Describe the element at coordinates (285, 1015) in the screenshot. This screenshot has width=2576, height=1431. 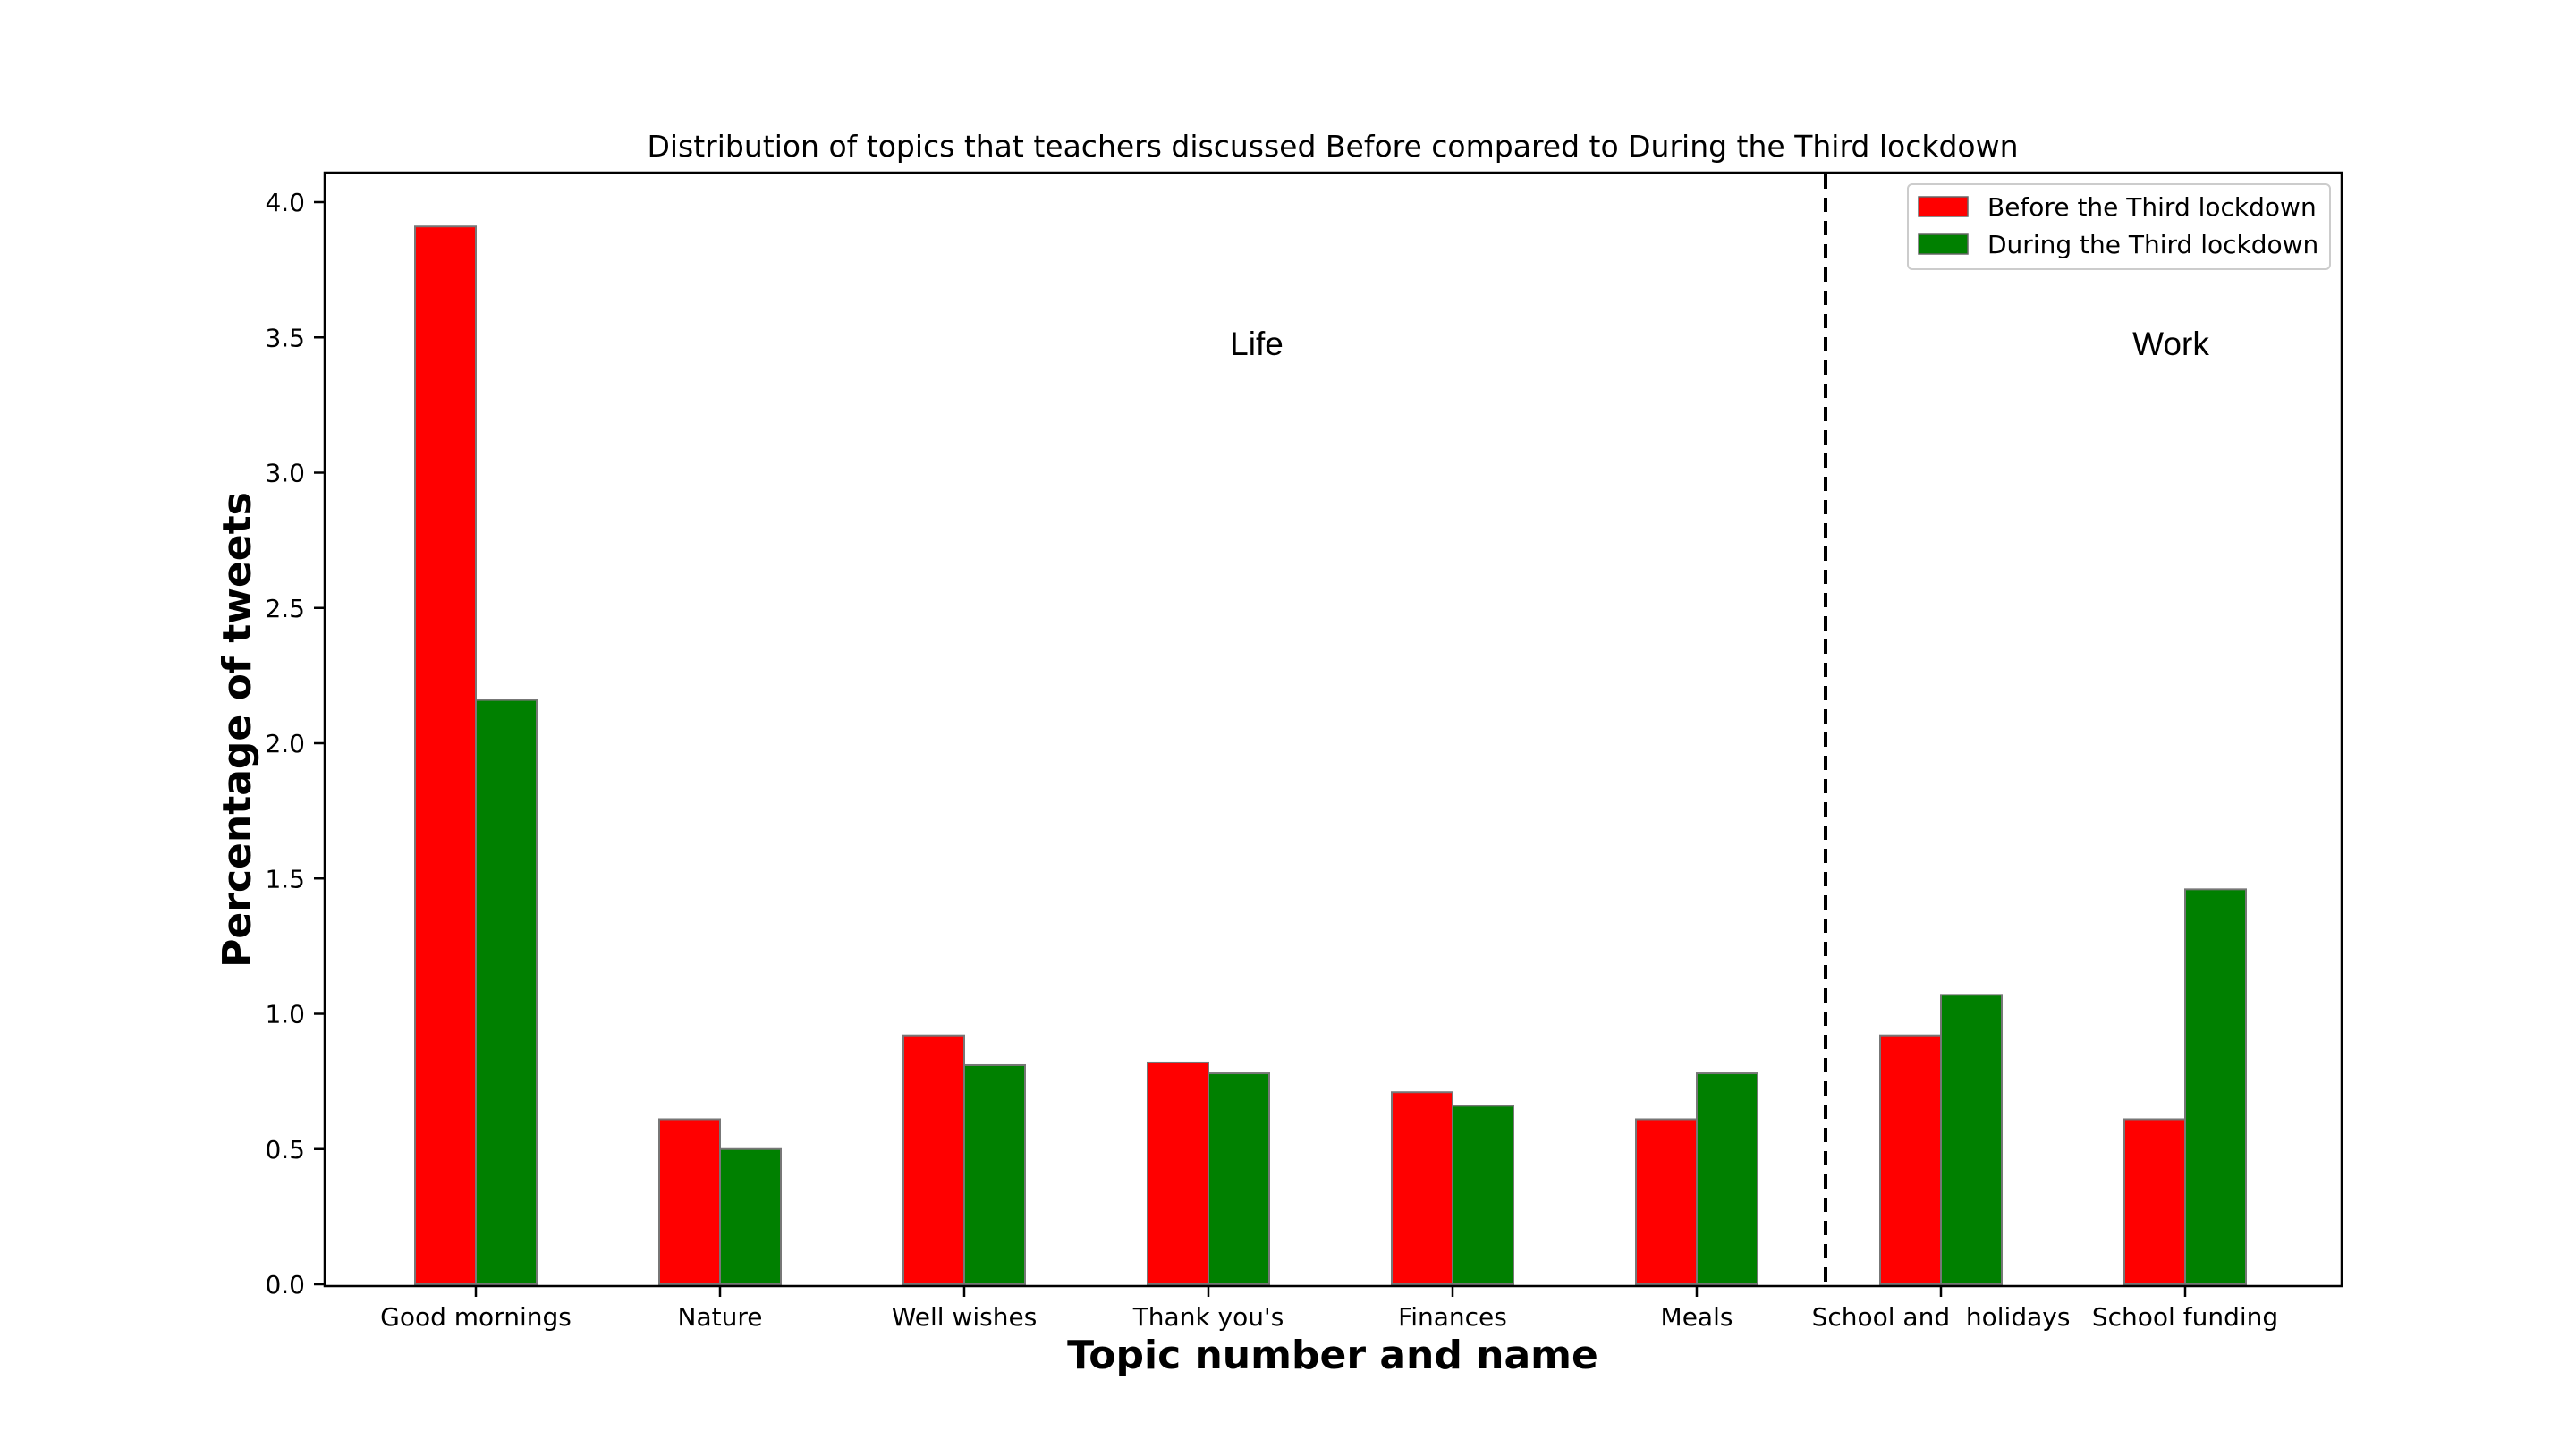
I see `y-tick-label-2: 1.0` at that location.